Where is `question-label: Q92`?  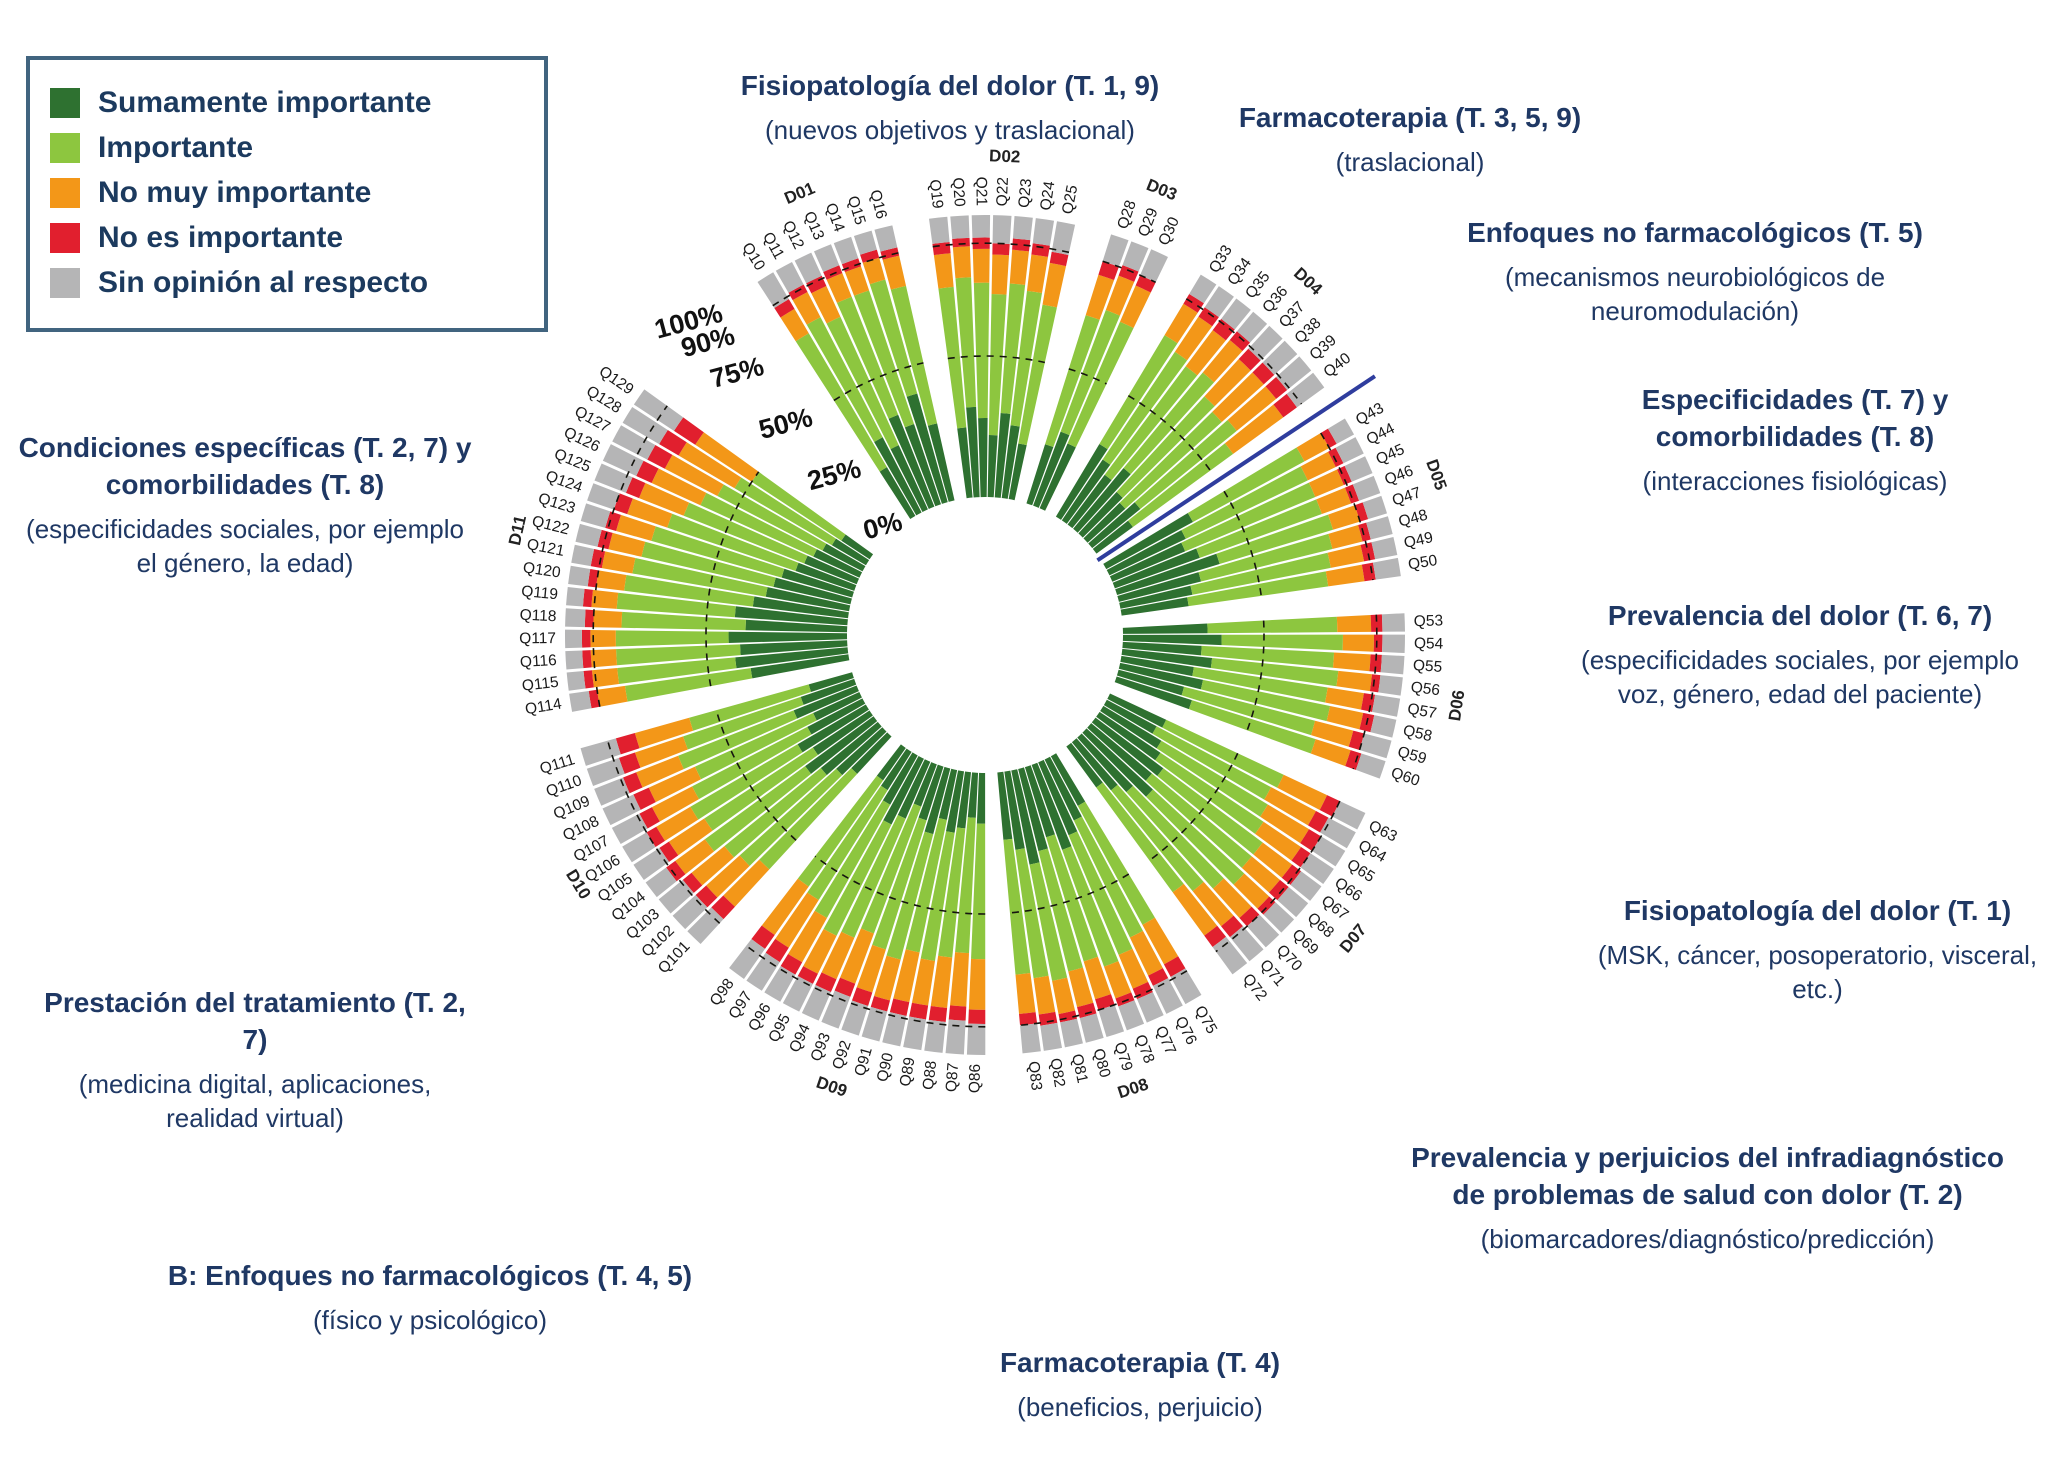
question-label: Q92 is located at coordinates (842, 1054).